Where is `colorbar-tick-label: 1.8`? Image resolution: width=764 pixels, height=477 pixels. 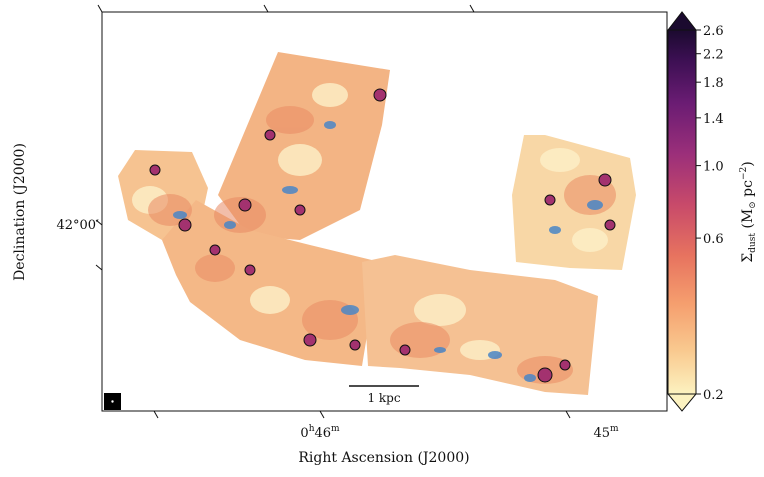 colorbar-tick-label: 1.8 is located at coordinates (713, 83).